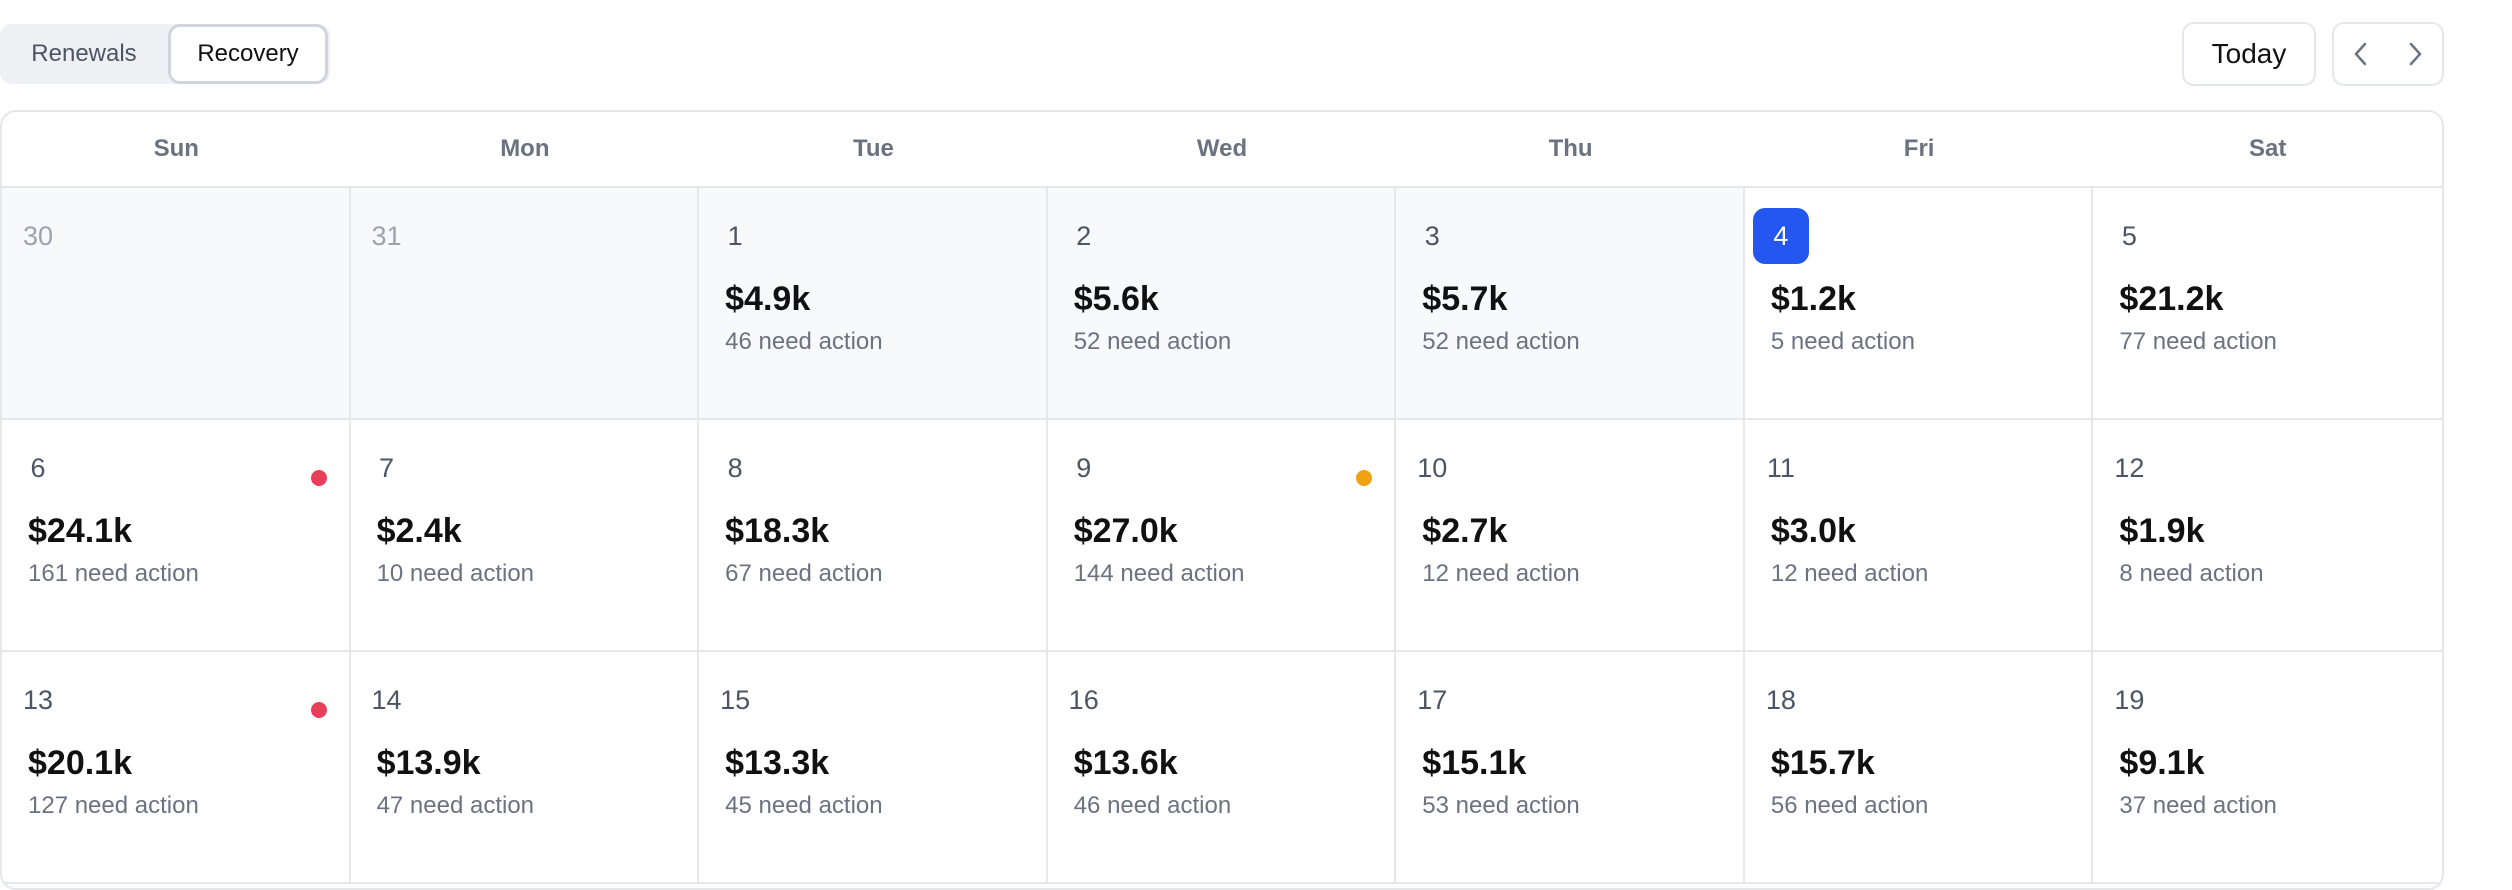 This screenshot has width=2512, height=890. Describe the element at coordinates (387, 467) in the screenshot. I see `day-number: 7` at that location.